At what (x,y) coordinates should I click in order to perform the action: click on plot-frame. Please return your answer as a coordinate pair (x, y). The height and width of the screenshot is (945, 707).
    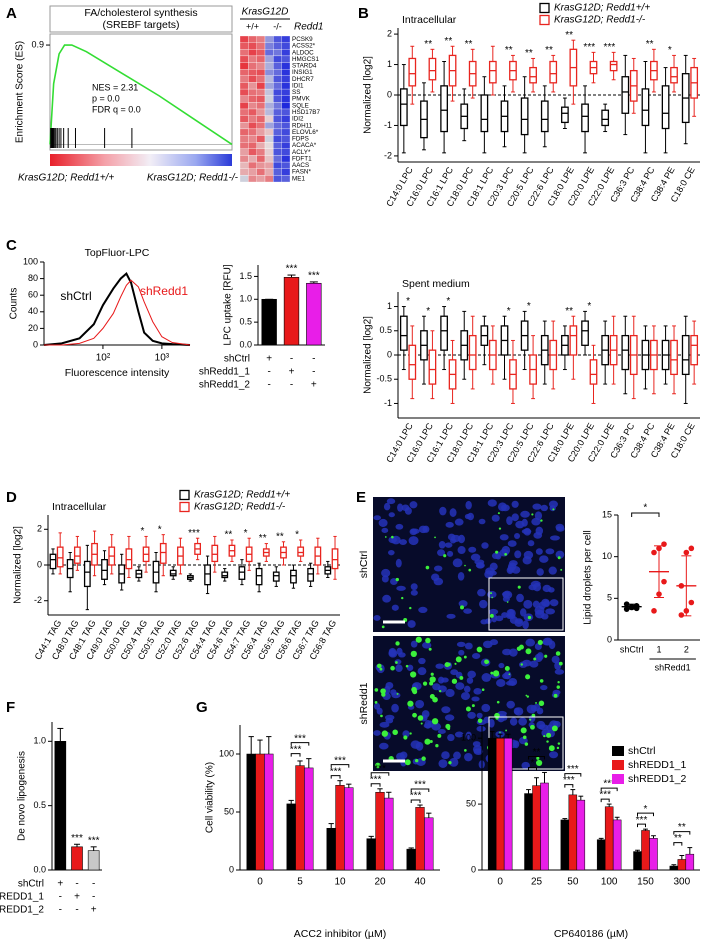
    Looking at the image, I should click on (141, 92).